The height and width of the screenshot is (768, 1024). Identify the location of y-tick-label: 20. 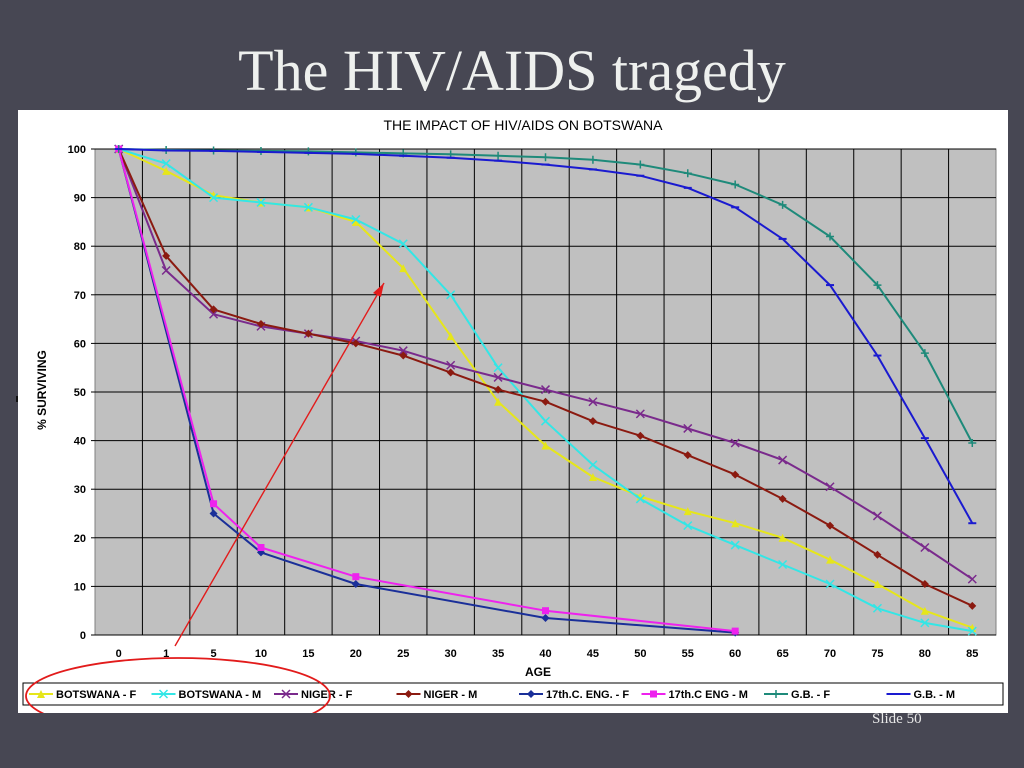
(80, 539).